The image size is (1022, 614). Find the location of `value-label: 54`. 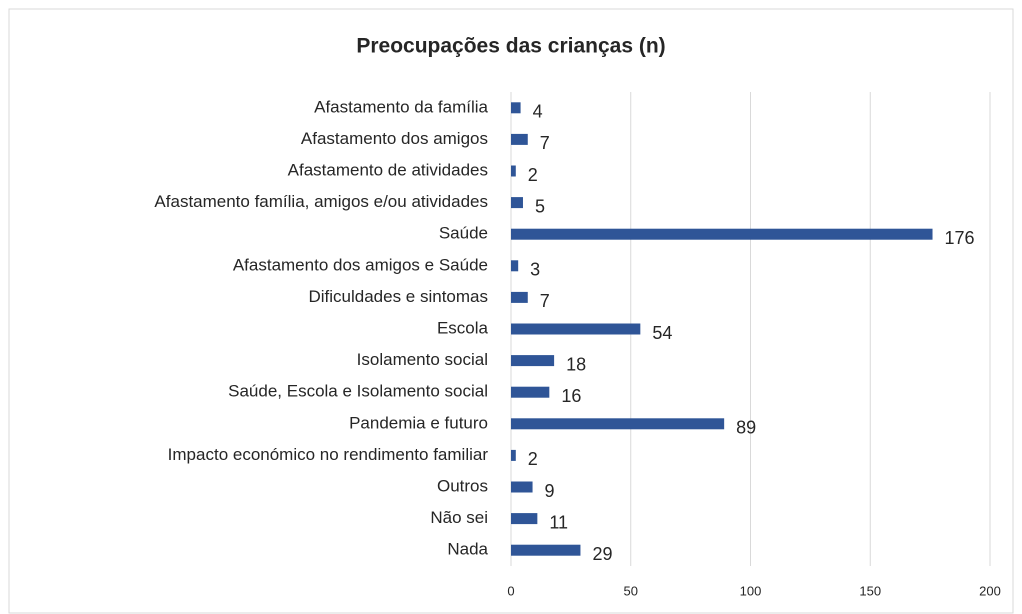

value-label: 54 is located at coordinates (662, 333).